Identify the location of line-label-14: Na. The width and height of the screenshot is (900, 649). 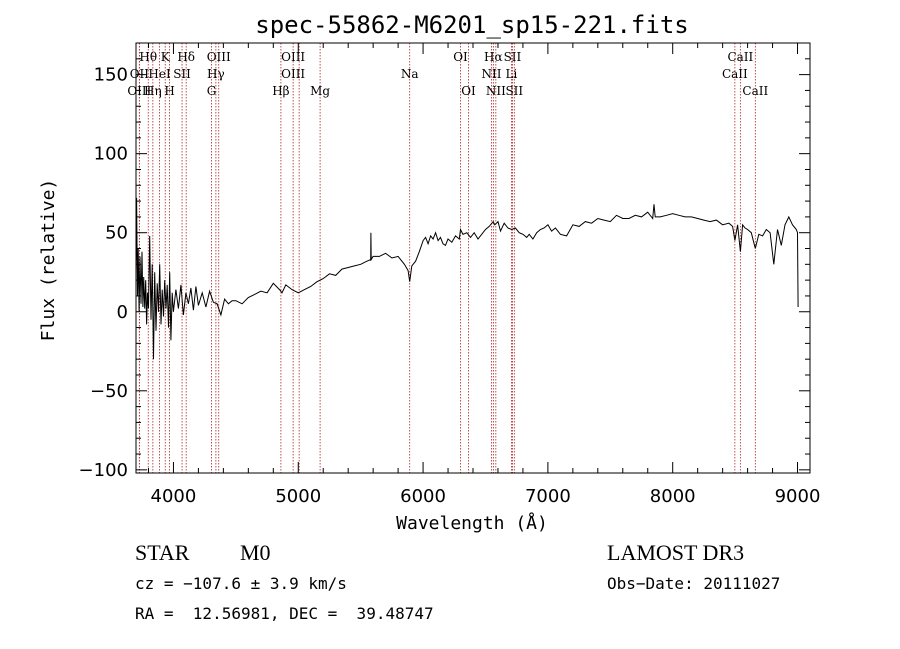
(410, 74).